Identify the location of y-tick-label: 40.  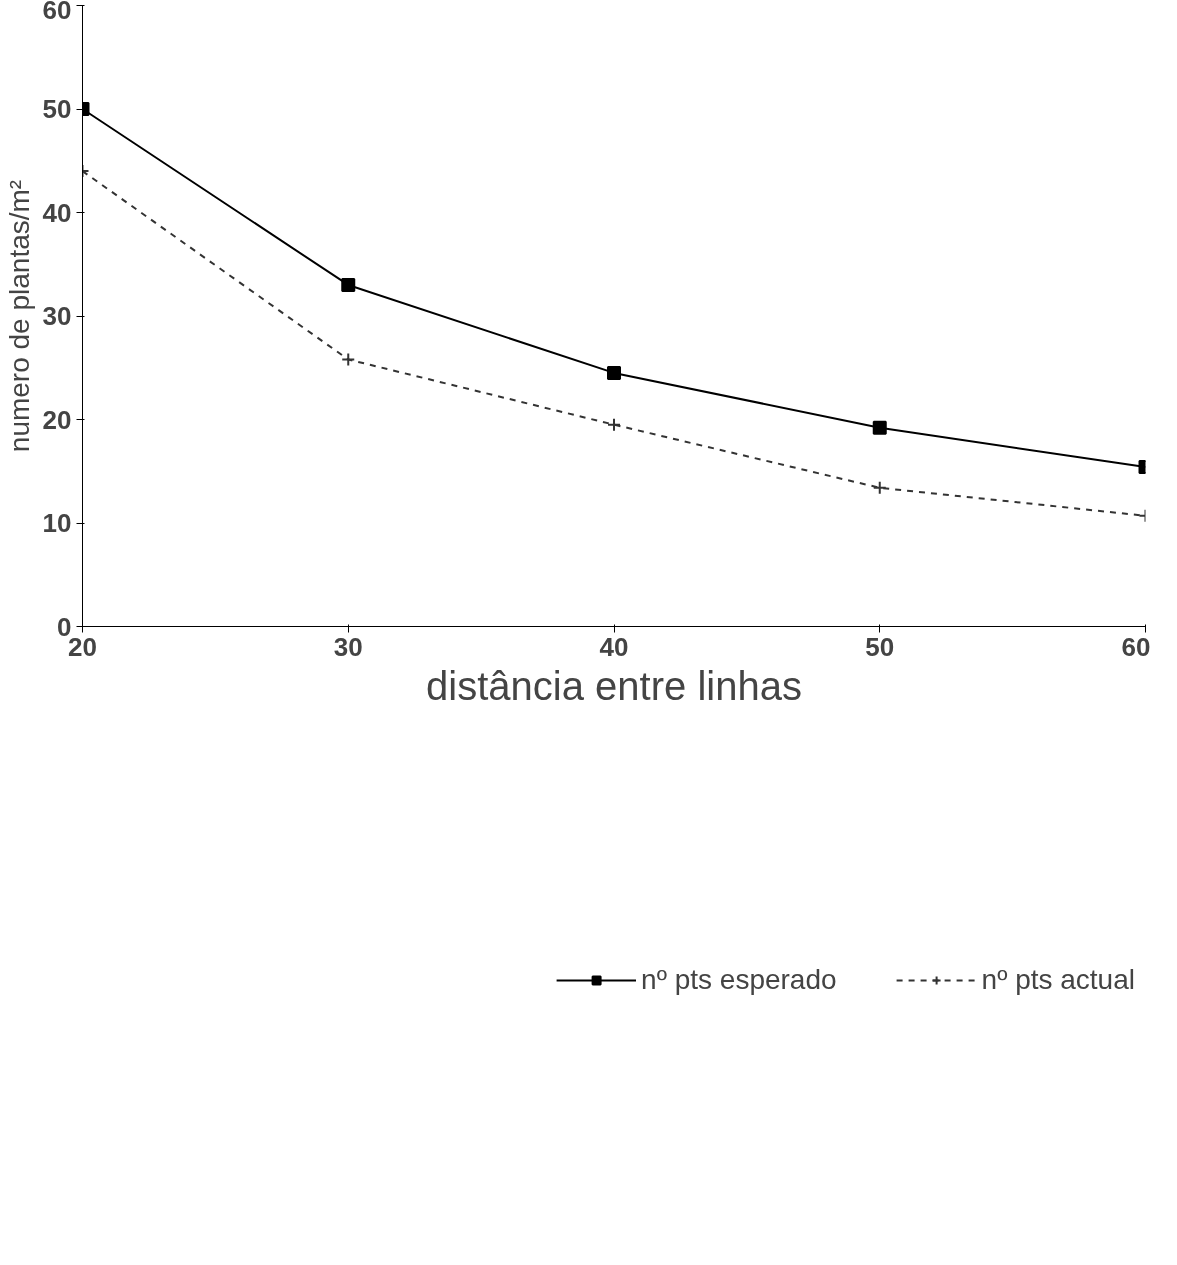
(57, 212).